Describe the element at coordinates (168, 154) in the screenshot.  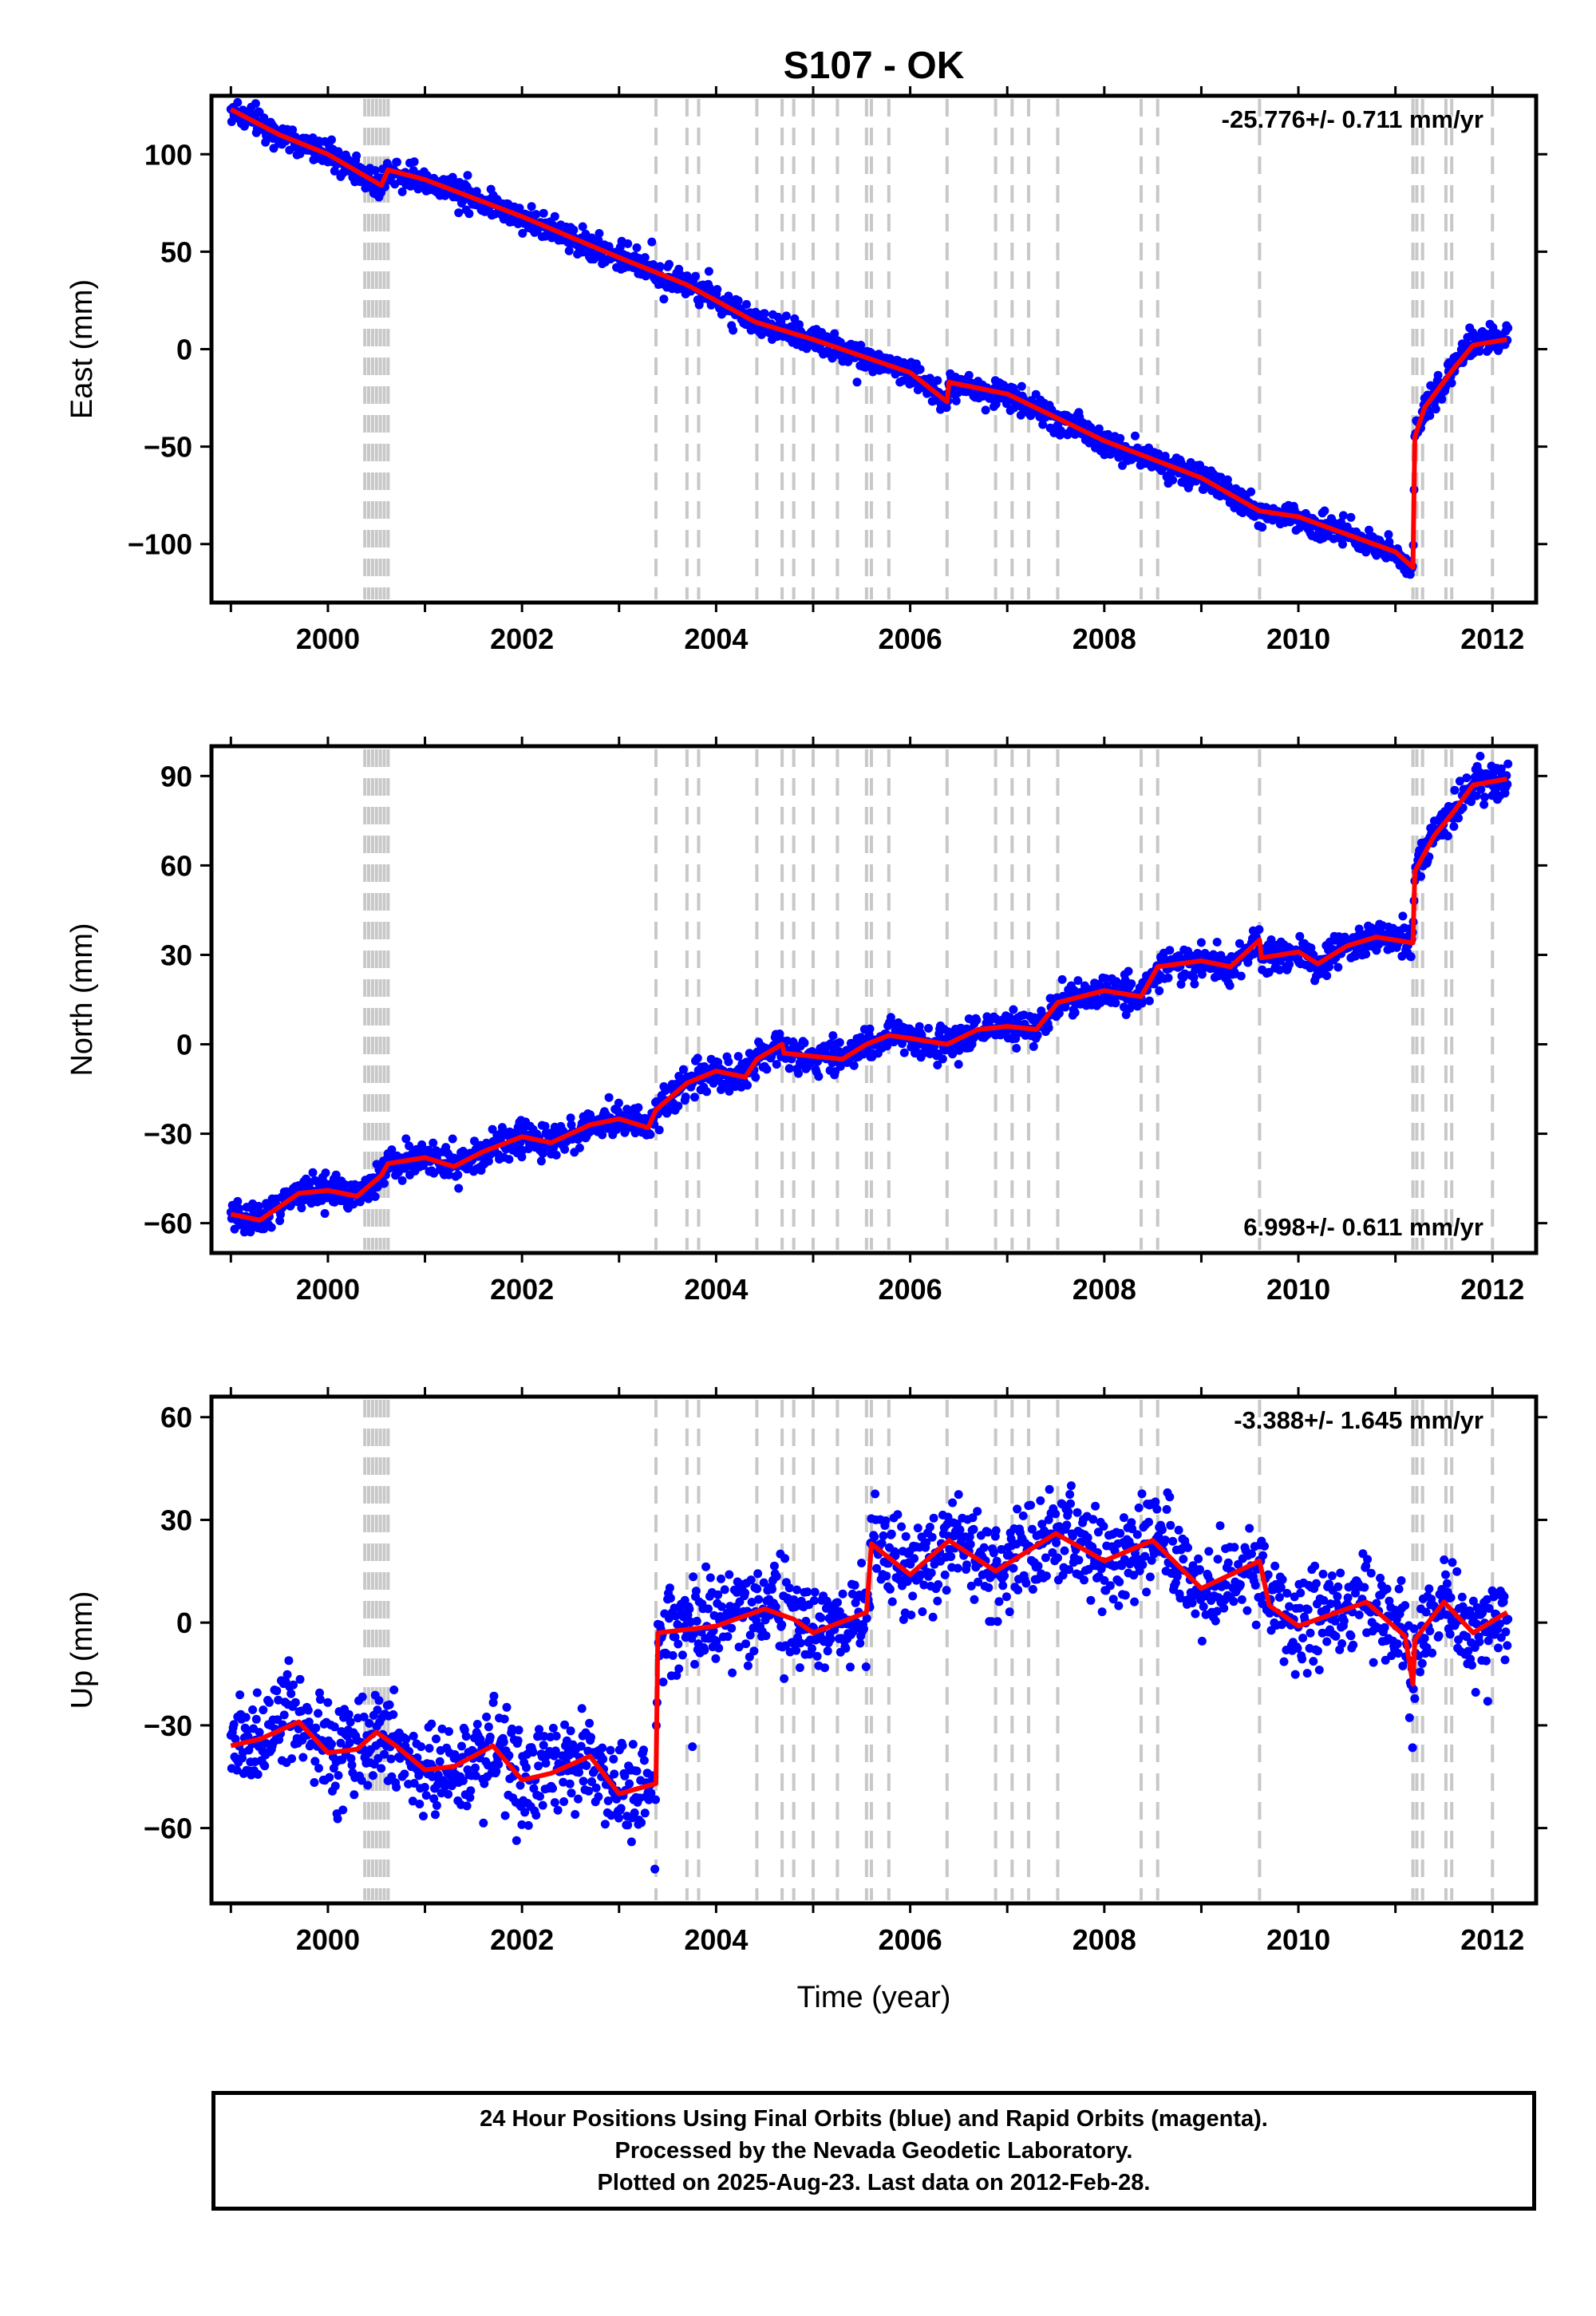
I see `y-tick-label: 100` at that location.